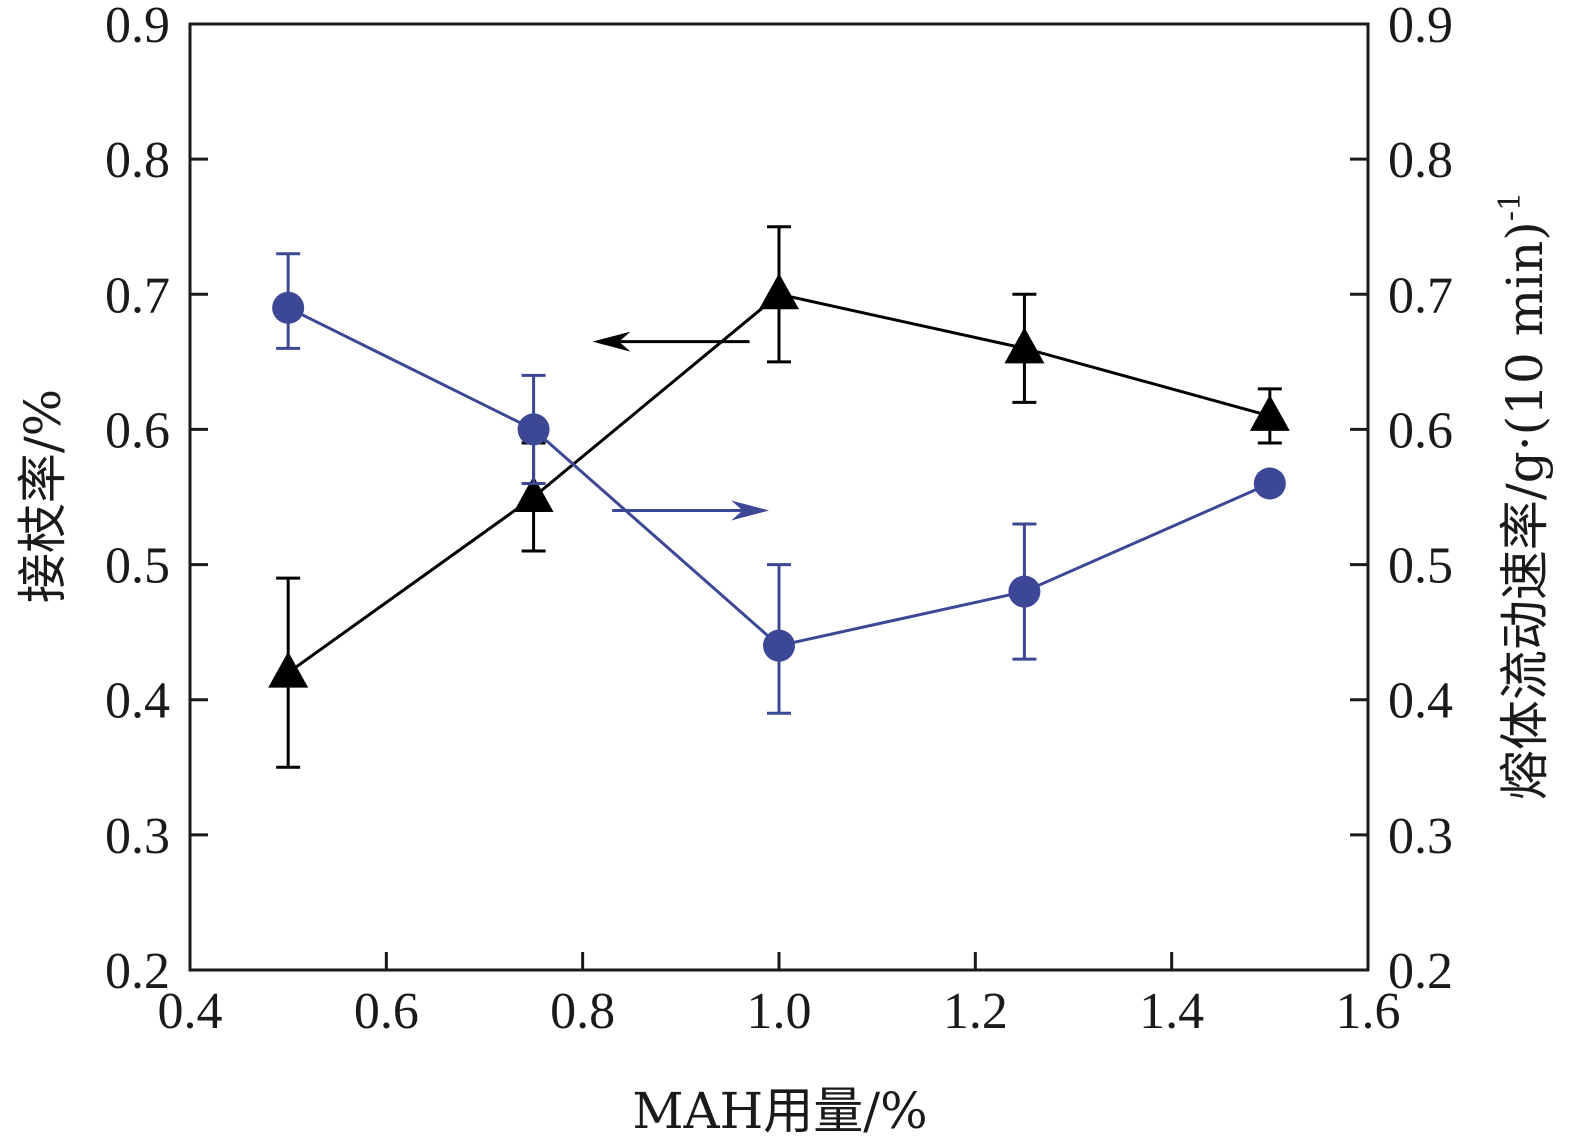 The image size is (1572, 1142). I want to click on right-y-tick-label: 0.7, so click(1420, 295).